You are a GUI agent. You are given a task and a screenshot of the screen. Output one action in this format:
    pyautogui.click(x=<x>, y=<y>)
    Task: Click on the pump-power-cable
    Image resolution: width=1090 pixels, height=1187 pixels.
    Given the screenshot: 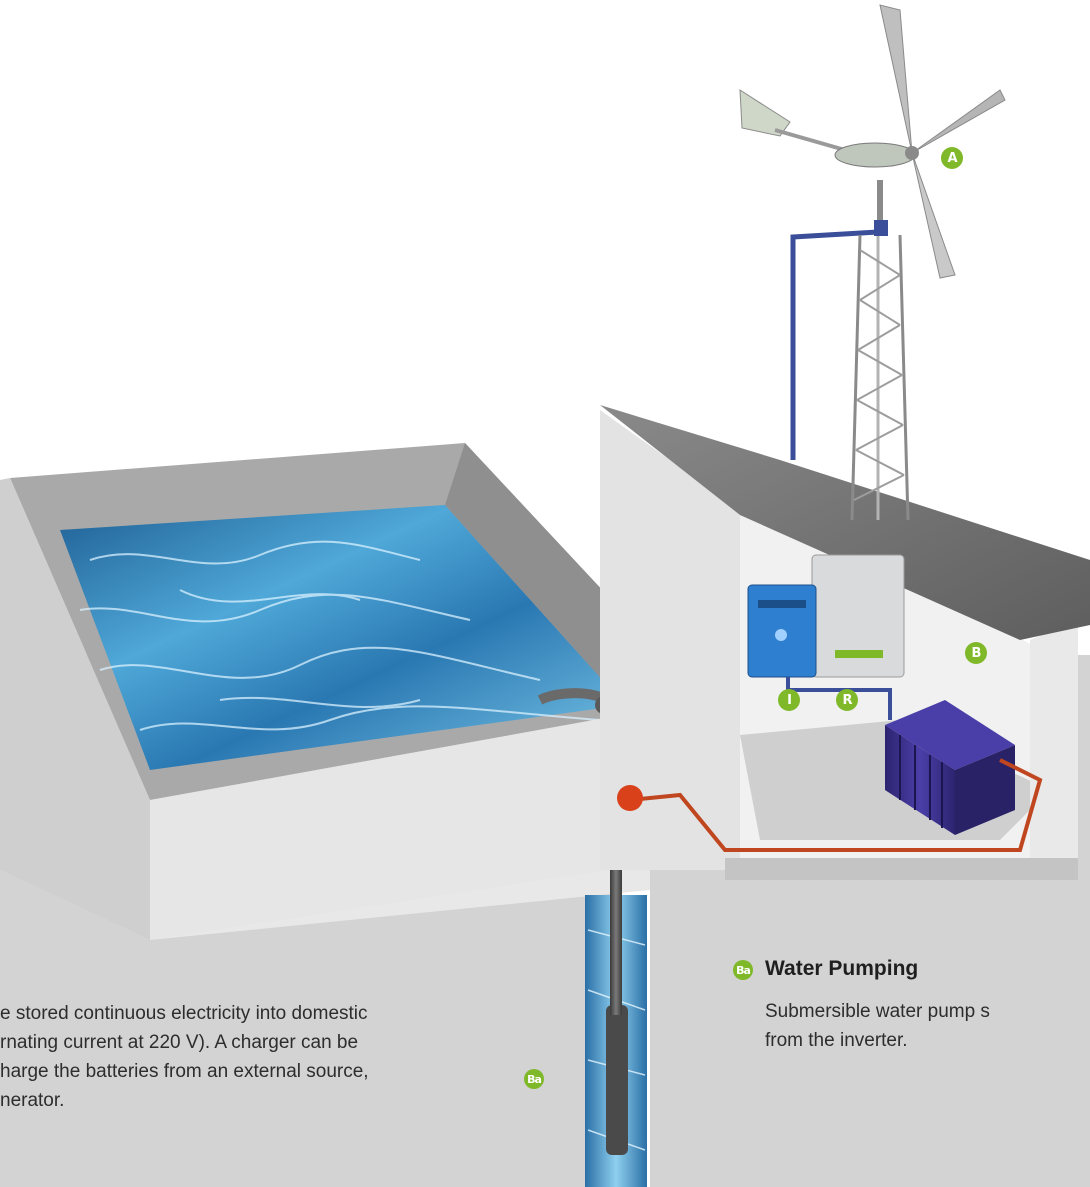 What is the action you would take?
    pyautogui.click(x=836, y=805)
    